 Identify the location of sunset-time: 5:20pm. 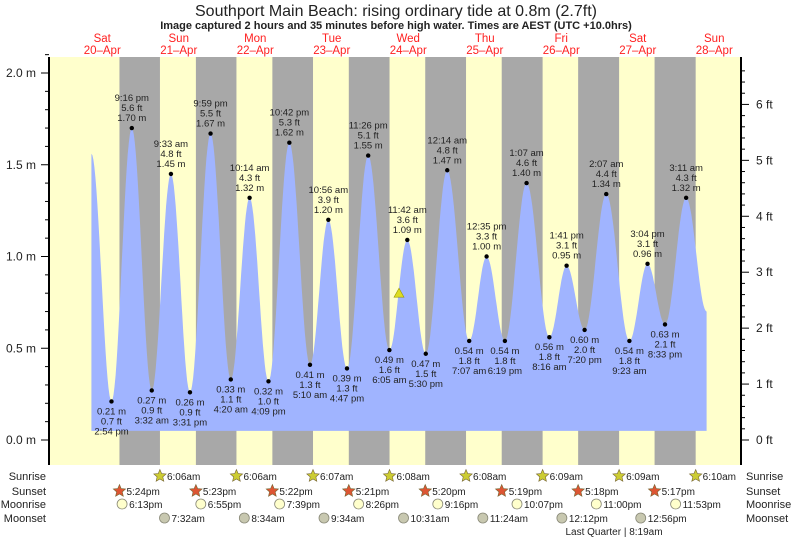
(448, 492).